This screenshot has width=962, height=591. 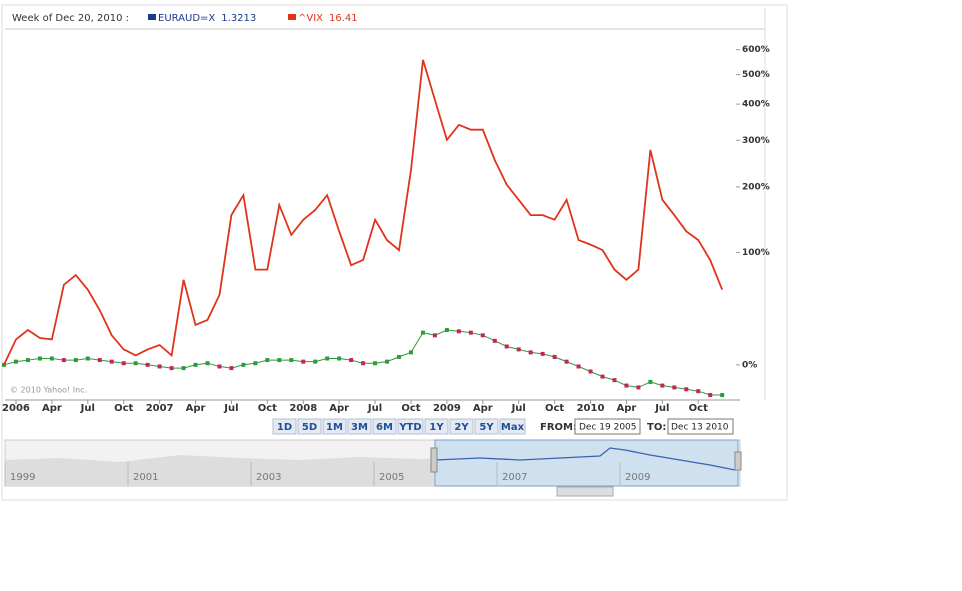 I want to click on range-button-label: 1D, so click(x=284, y=427).